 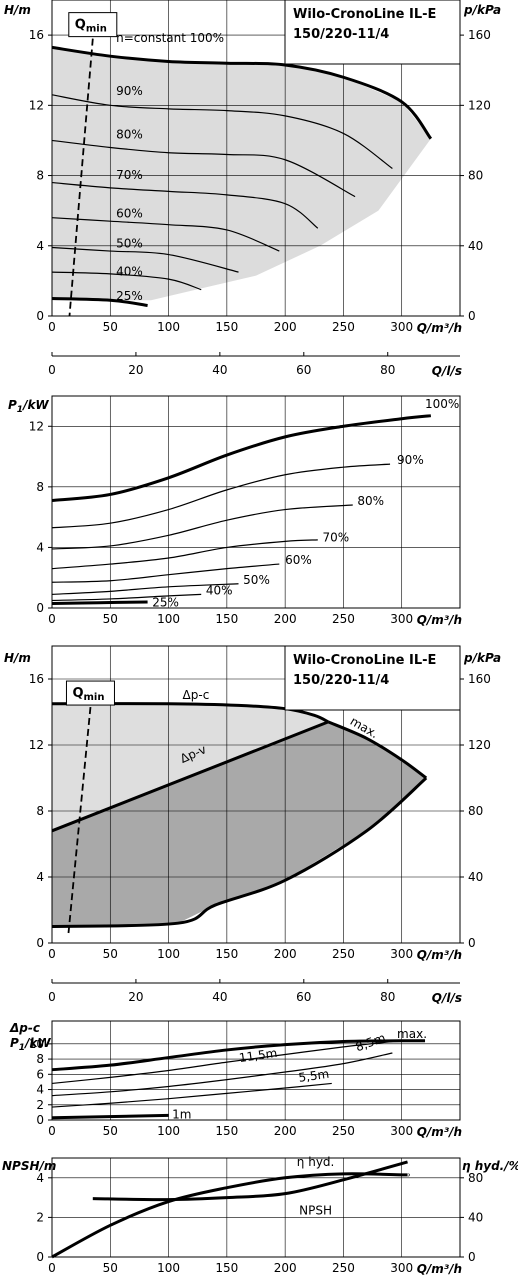 I want to click on series-line-NPSH, so click(x=250, y=1181).